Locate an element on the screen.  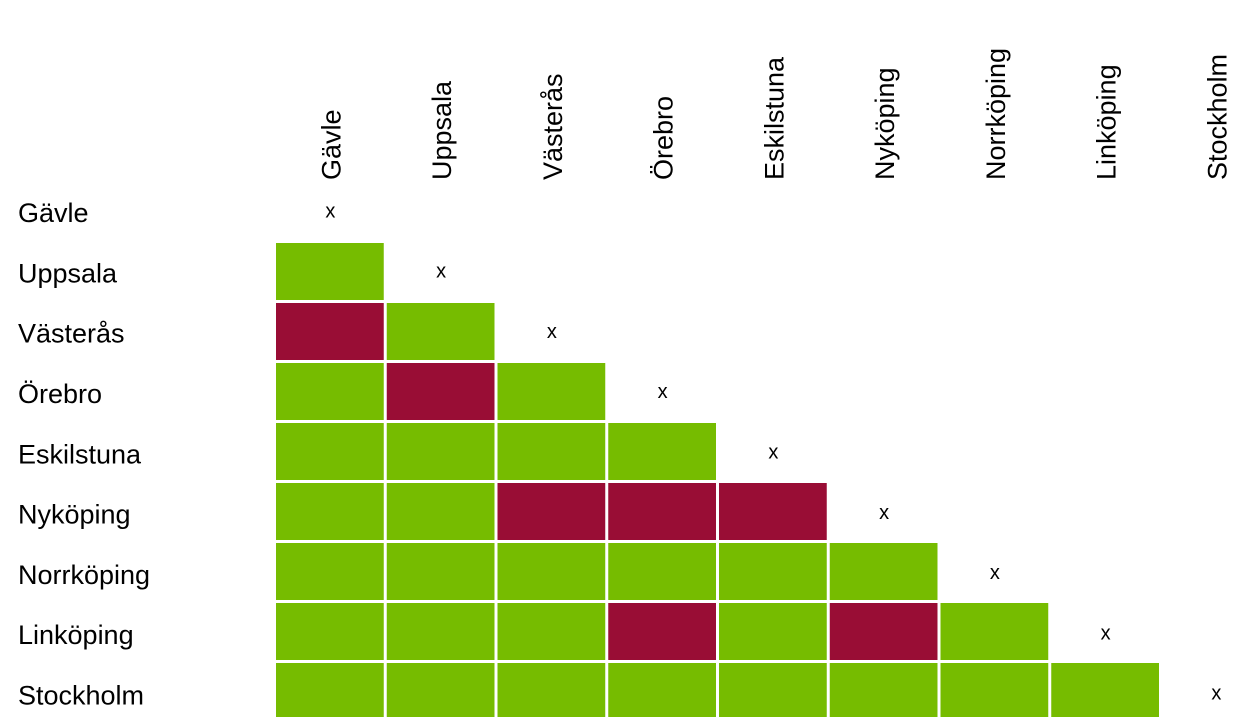
cell-nykoping-gavle is located at coordinates (330, 511).